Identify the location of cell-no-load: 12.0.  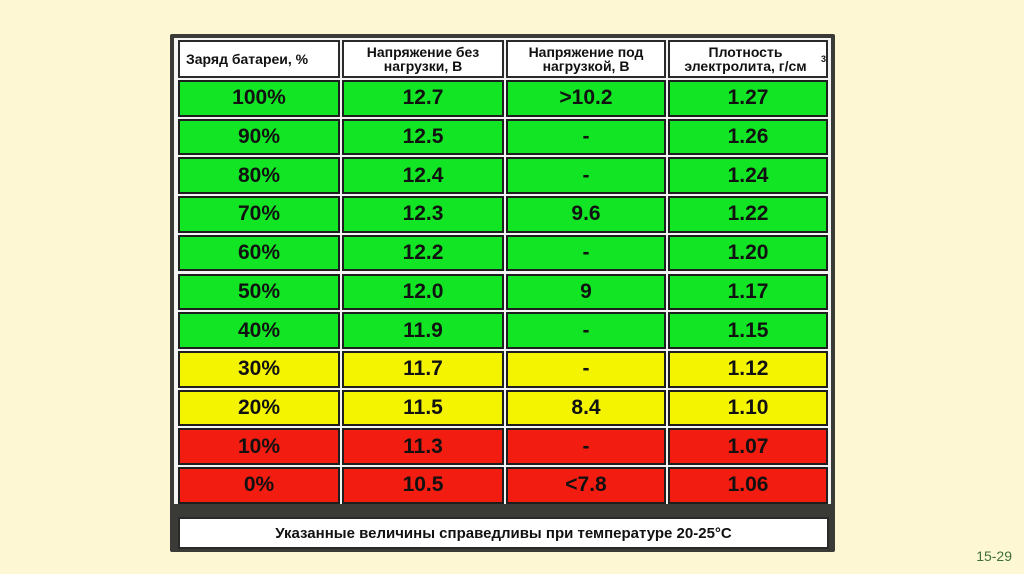
(423, 292).